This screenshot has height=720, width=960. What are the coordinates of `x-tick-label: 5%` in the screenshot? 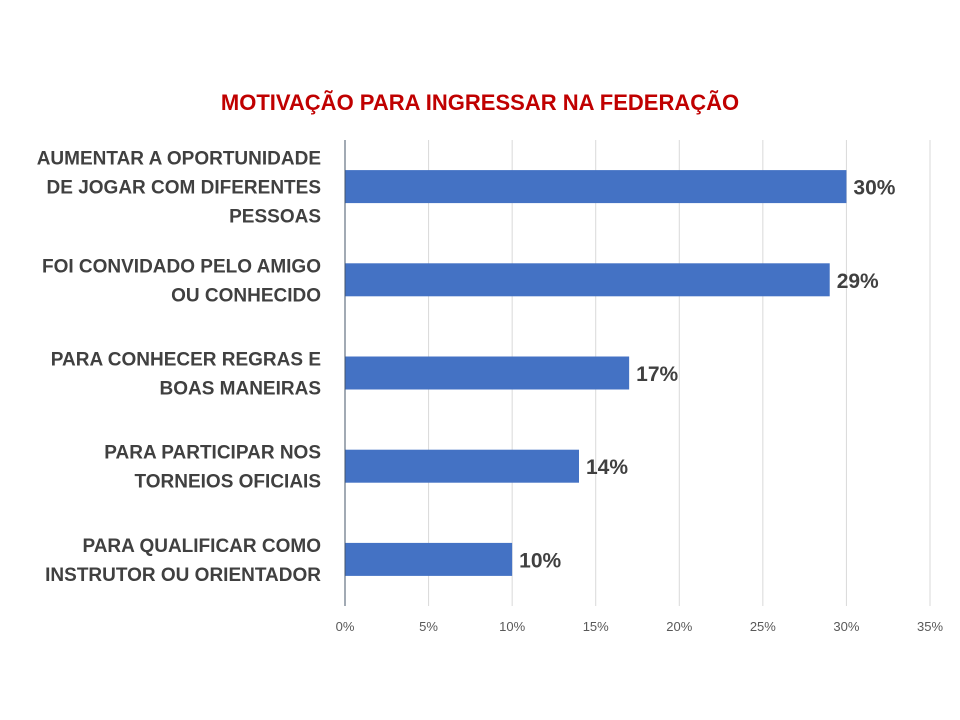 It's located at (428, 626).